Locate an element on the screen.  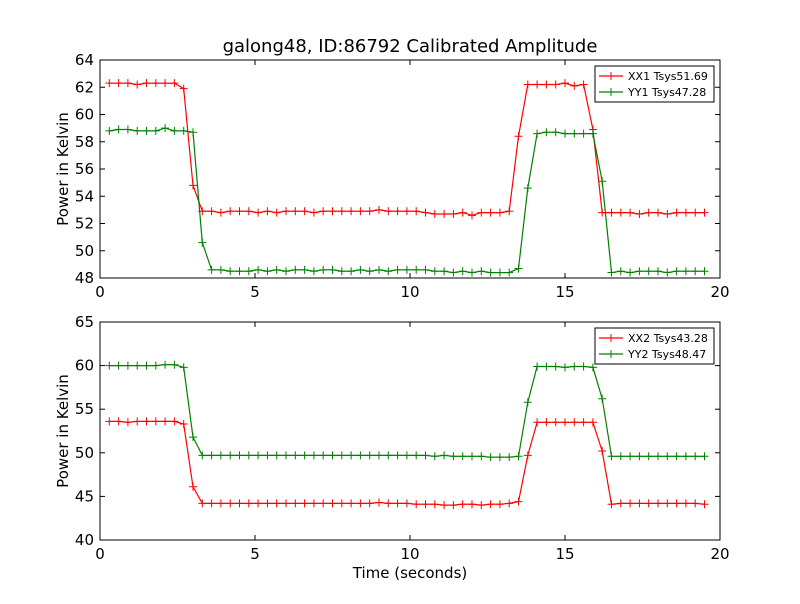
panel2-x-tick-label: 20 is located at coordinates (719, 554).